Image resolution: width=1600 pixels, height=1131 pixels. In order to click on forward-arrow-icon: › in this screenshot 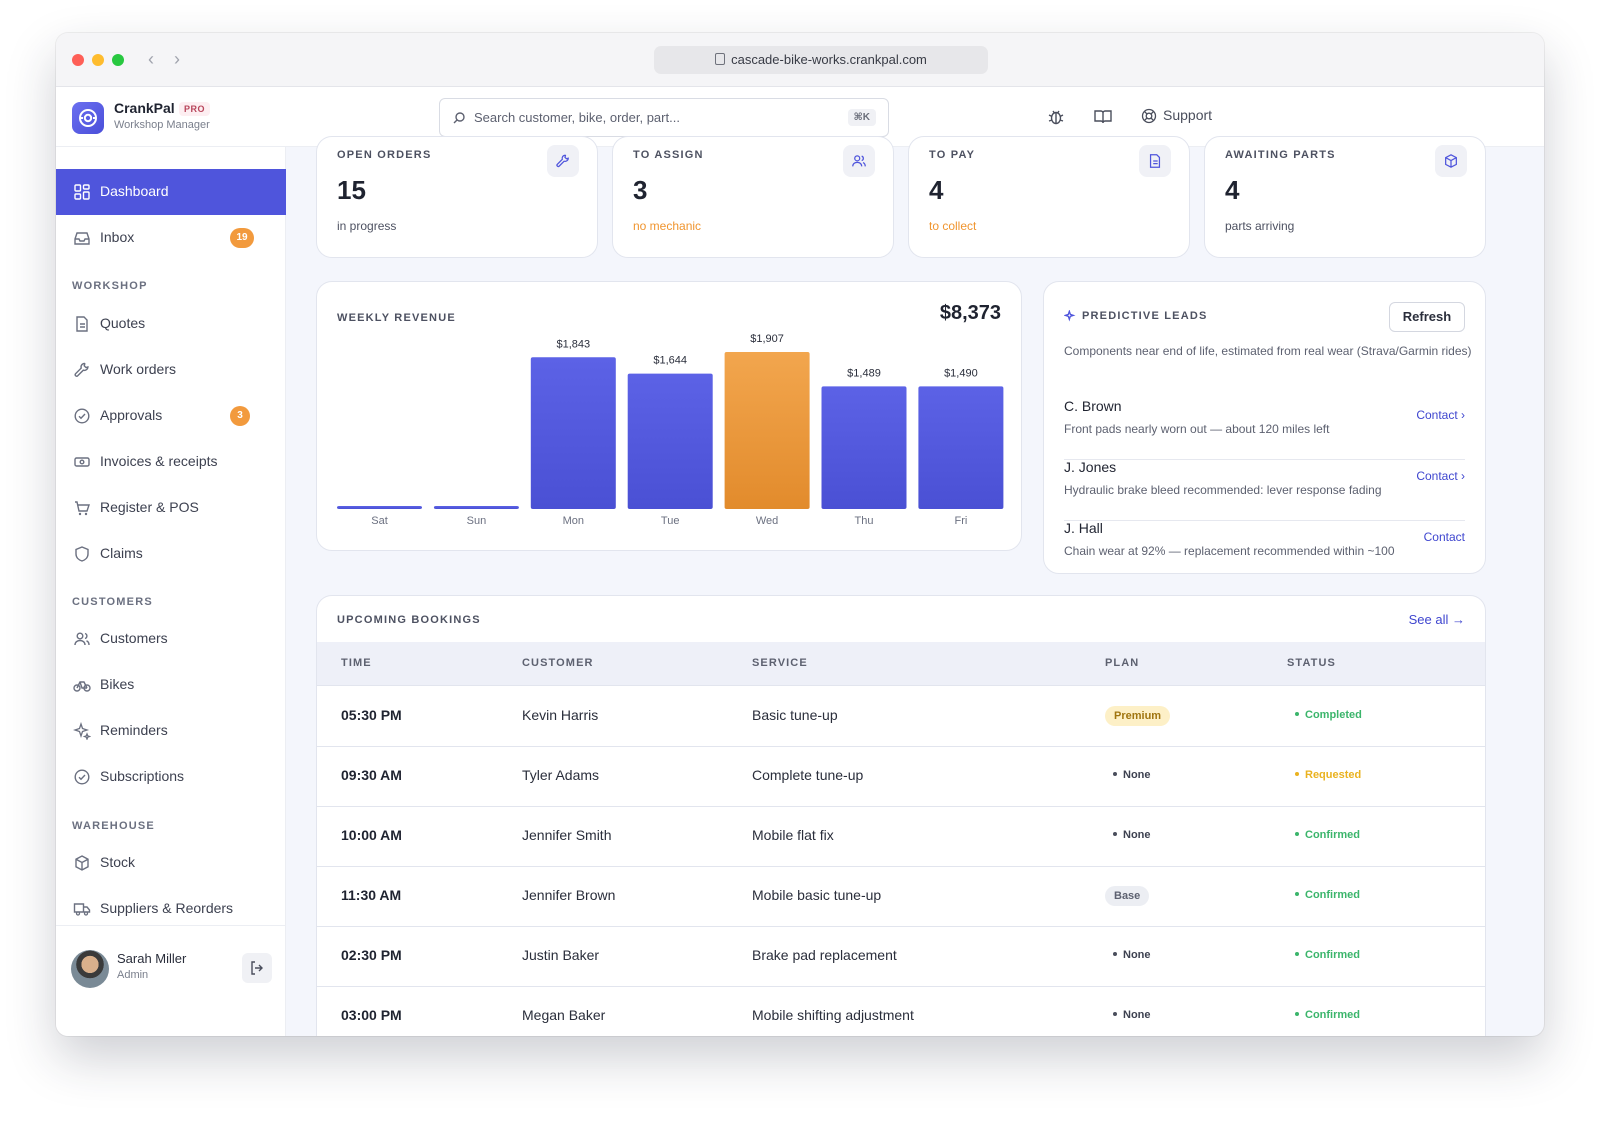, I will do `click(177, 59)`.